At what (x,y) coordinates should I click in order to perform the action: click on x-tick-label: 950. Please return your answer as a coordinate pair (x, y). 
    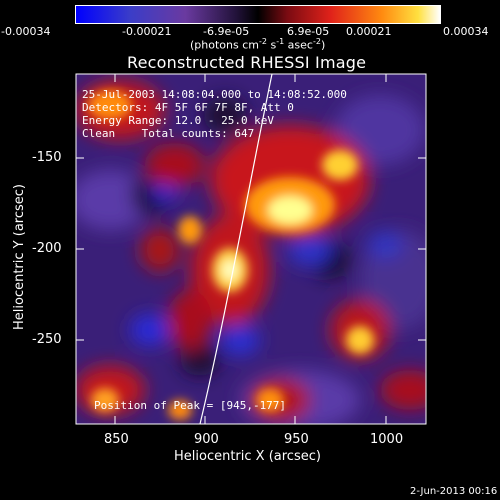
    Looking at the image, I should click on (296, 439).